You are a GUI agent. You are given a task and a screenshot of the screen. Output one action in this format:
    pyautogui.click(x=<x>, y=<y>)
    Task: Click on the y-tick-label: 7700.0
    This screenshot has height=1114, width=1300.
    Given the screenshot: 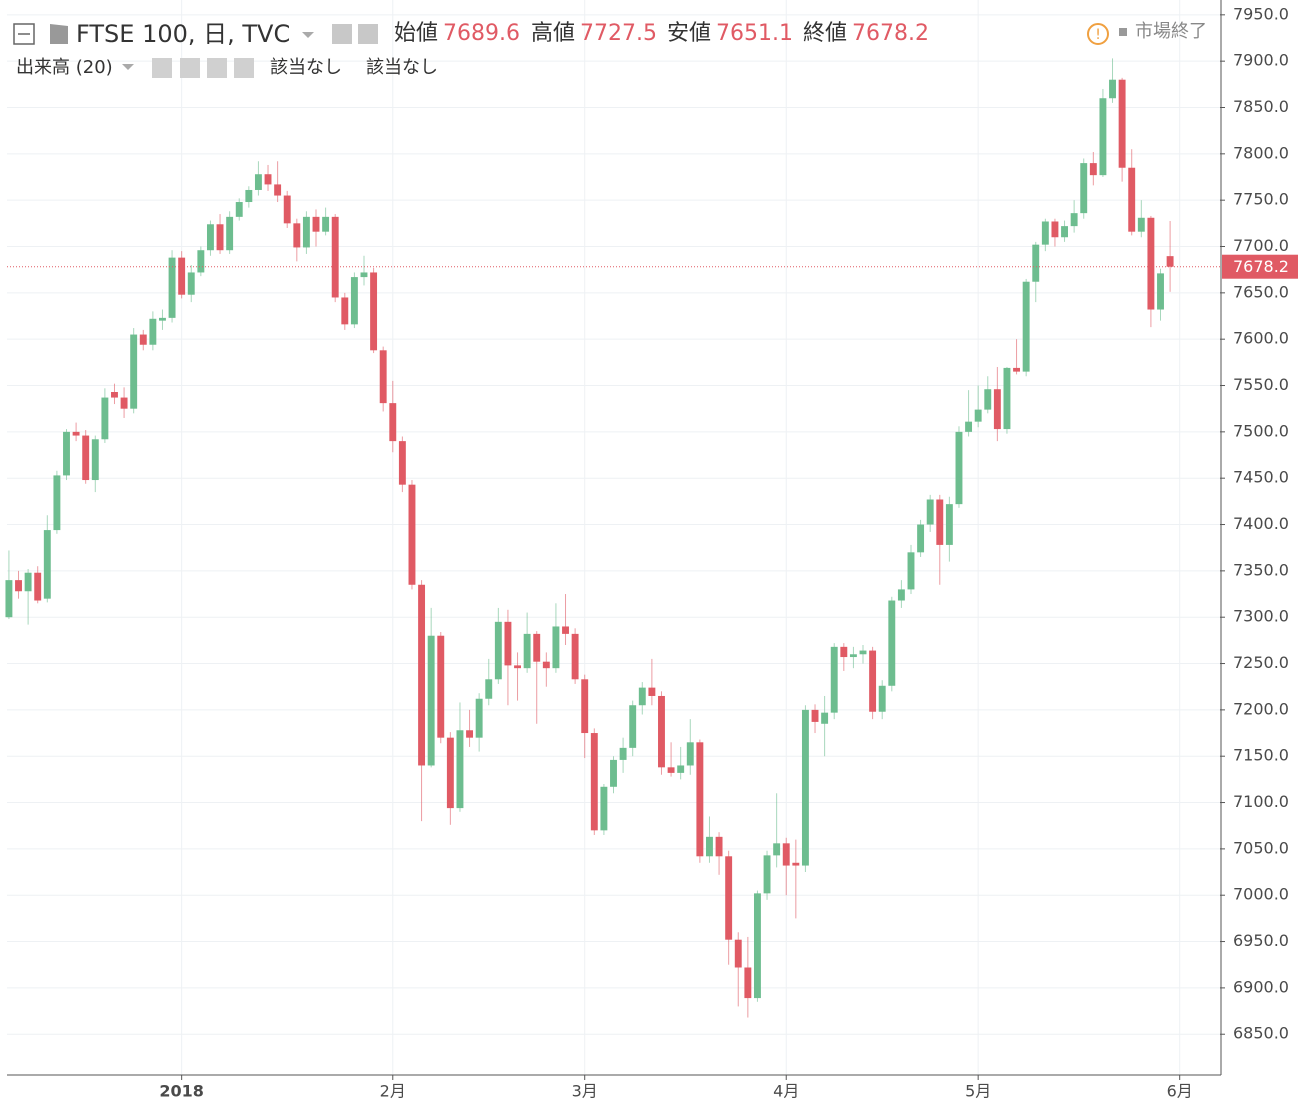 What is the action you would take?
    pyautogui.click(x=1261, y=245)
    